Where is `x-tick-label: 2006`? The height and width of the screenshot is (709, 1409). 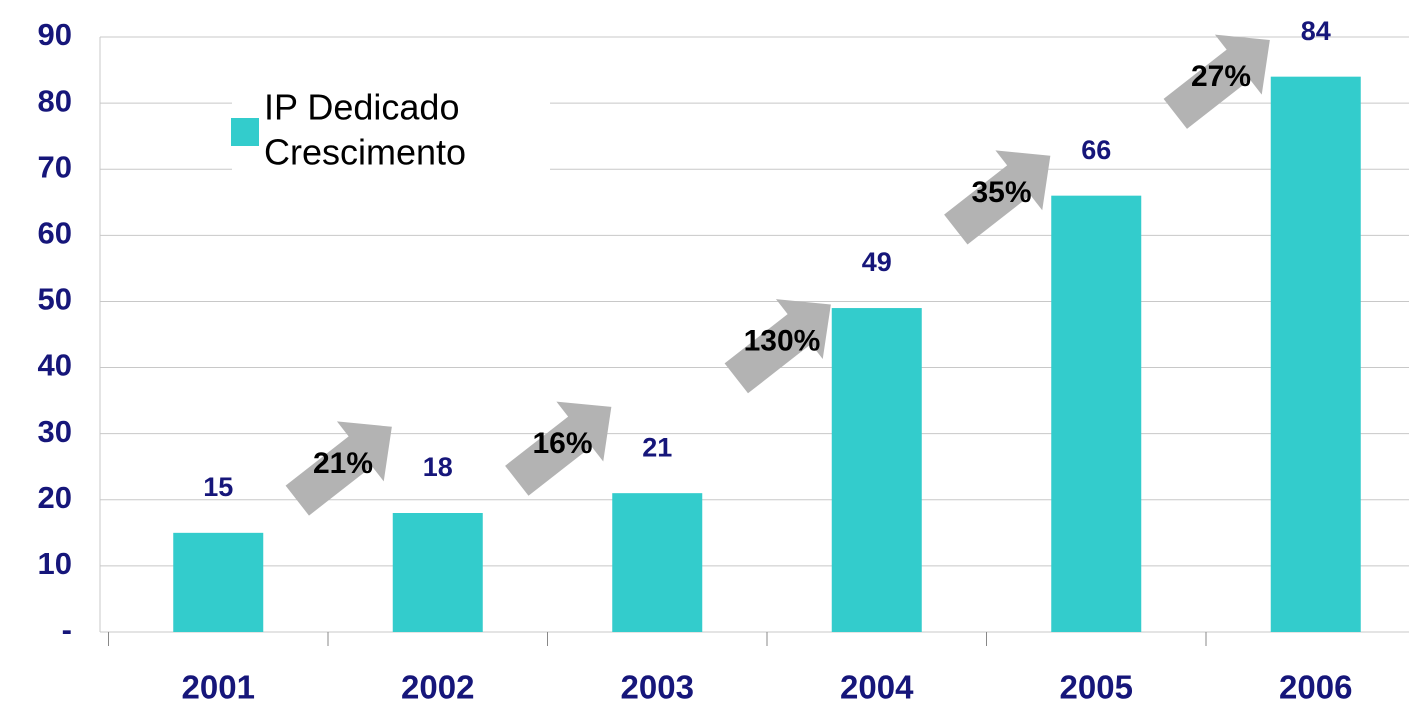 x-tick-label: 2006 is located at coordinates (1315, 687).